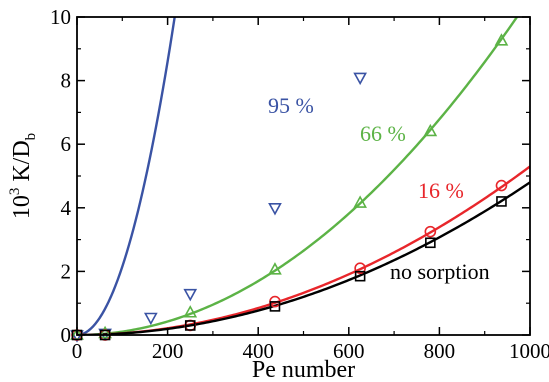  Describe the element at coordinates (66, 271) in the screenshot. I see `y-tick-label: 2` at that location.